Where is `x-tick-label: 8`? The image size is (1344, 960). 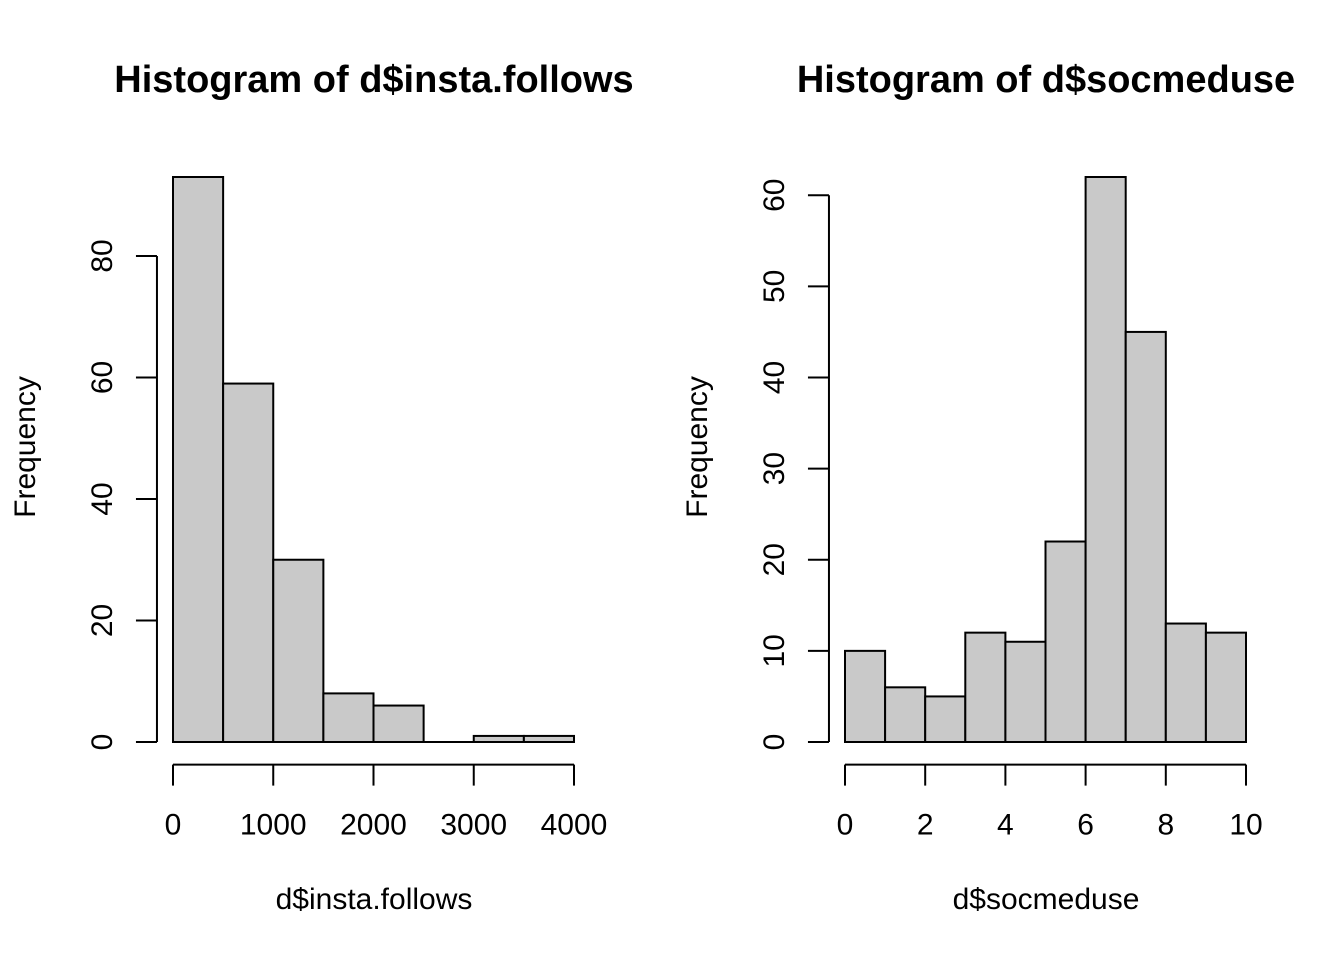 x-tick-label: 8 is located at coordinates (1165, 825).